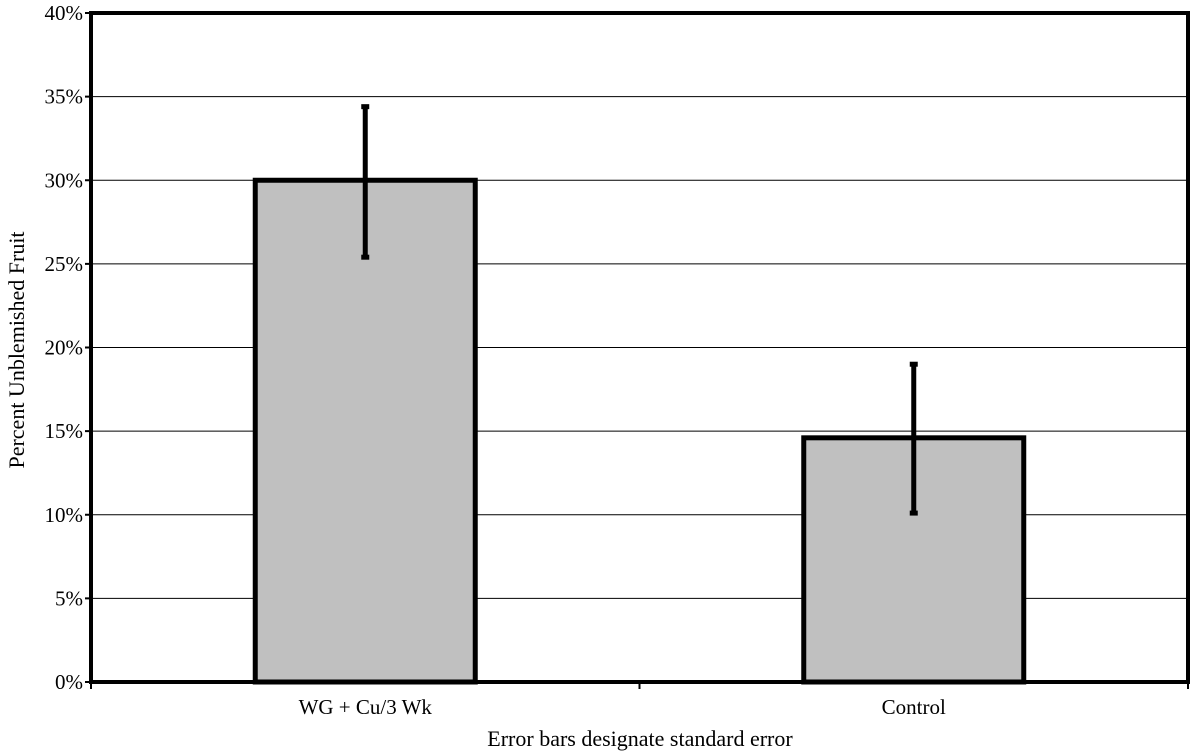  What do you see at coordinates (69, 598) in the screenshot?
I see `y-tick-label: 5%` at bounding box center [69, 598].